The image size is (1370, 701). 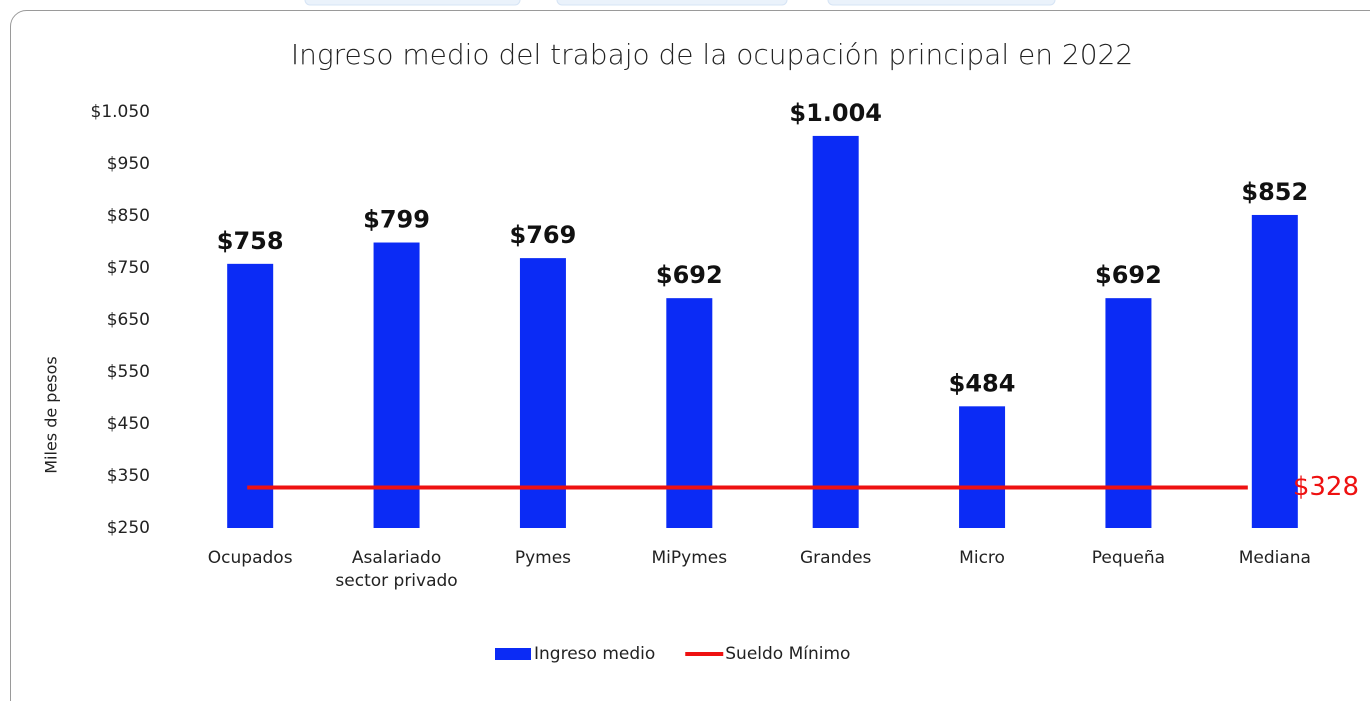 What do you see at coordinates (128, 476) in the screenshot?
I see `y-tick-label: $350` at bounding box center [128, 476].